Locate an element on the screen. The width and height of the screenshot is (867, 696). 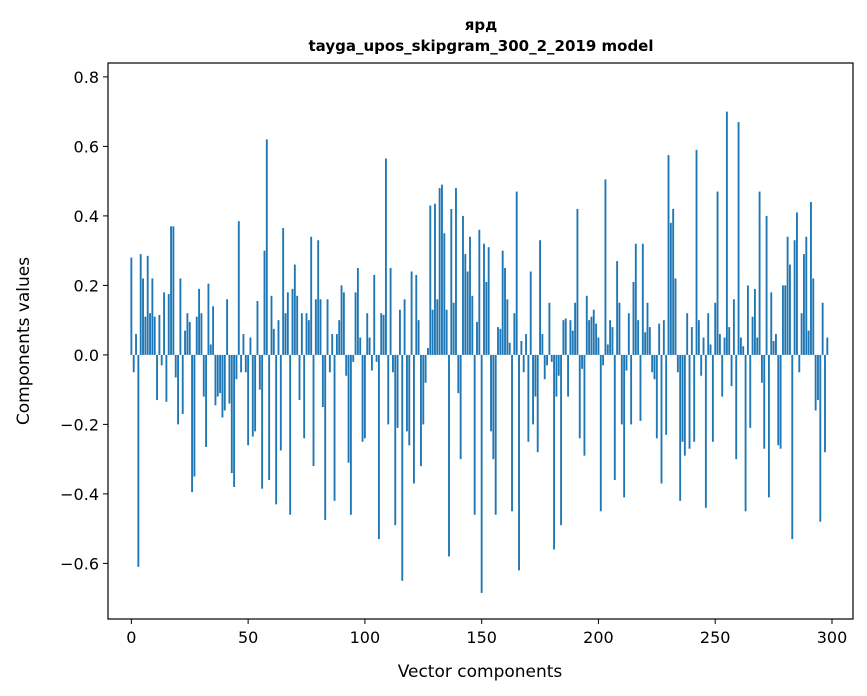
y-tick-label: −0.4 is located at coordinates (79, 494).